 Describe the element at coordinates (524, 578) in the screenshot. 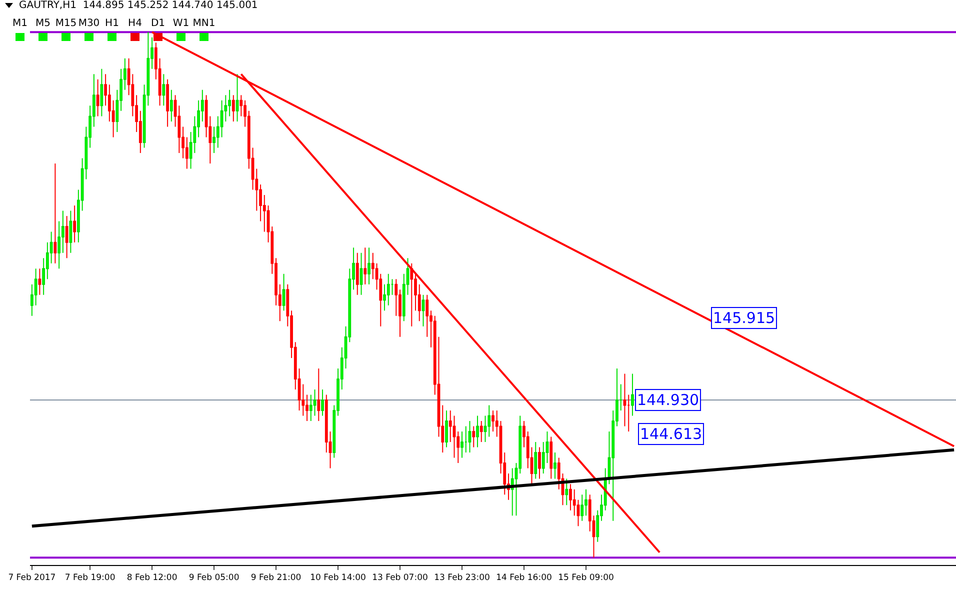

I see `x-tick-label: 14 Feb 16:00` at that location.